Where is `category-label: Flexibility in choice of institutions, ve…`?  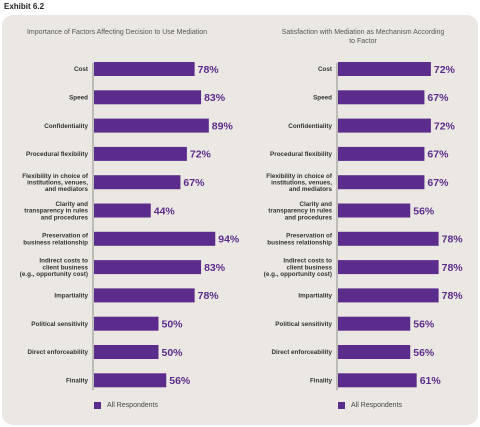 category-label: Flexibility in choice of institutions, ve… is located at coordinates (55, 183).